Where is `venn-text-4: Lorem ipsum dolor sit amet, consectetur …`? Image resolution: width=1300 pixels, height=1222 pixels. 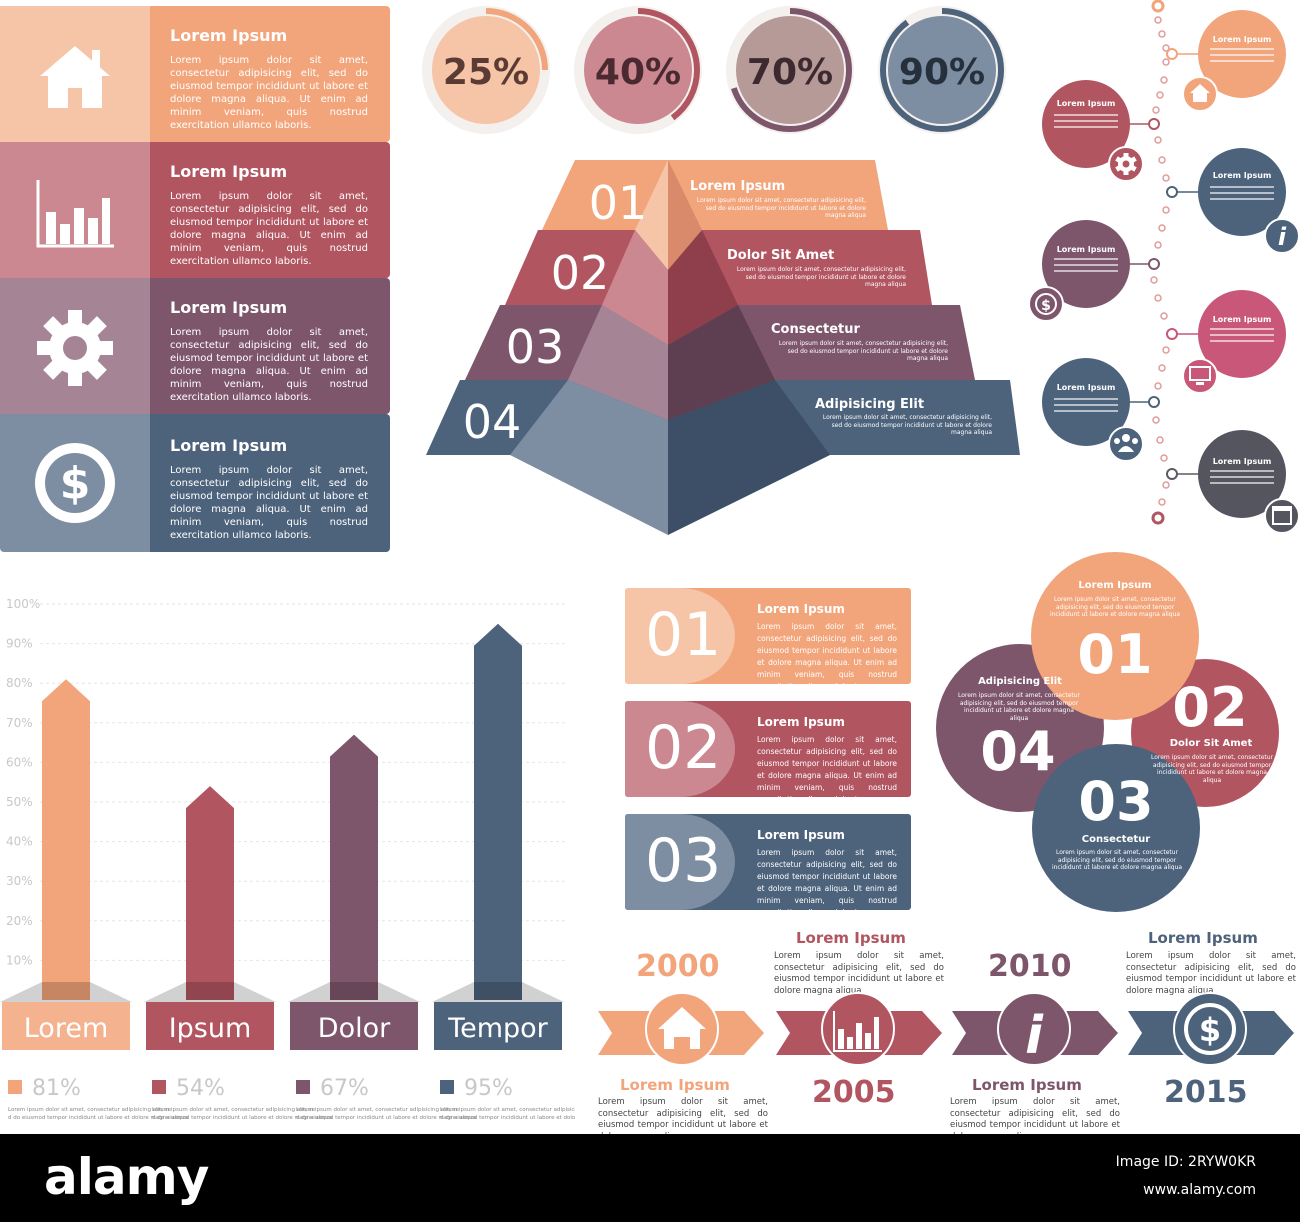
venn-text-4: Lorem ipsum dolor sit amet, consectetur … is located at coordinates (1019, 707).